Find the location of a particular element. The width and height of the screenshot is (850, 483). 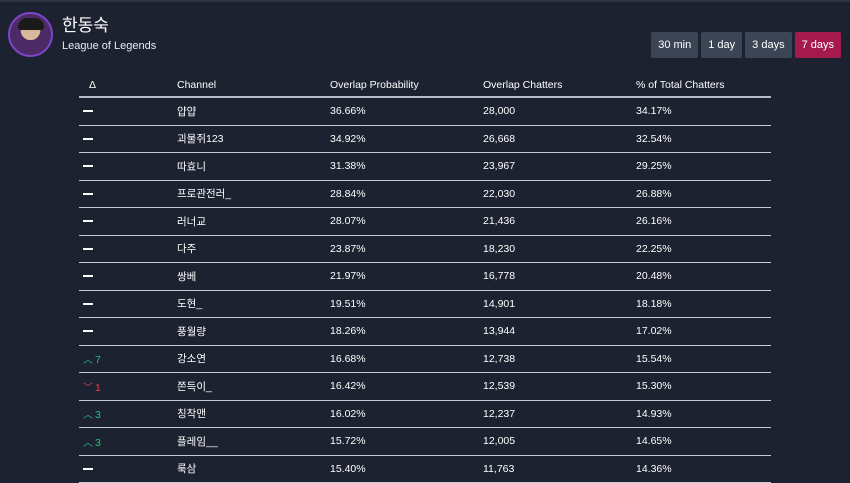

channel-name: 룩삼 is located at coordinates (253, 469).